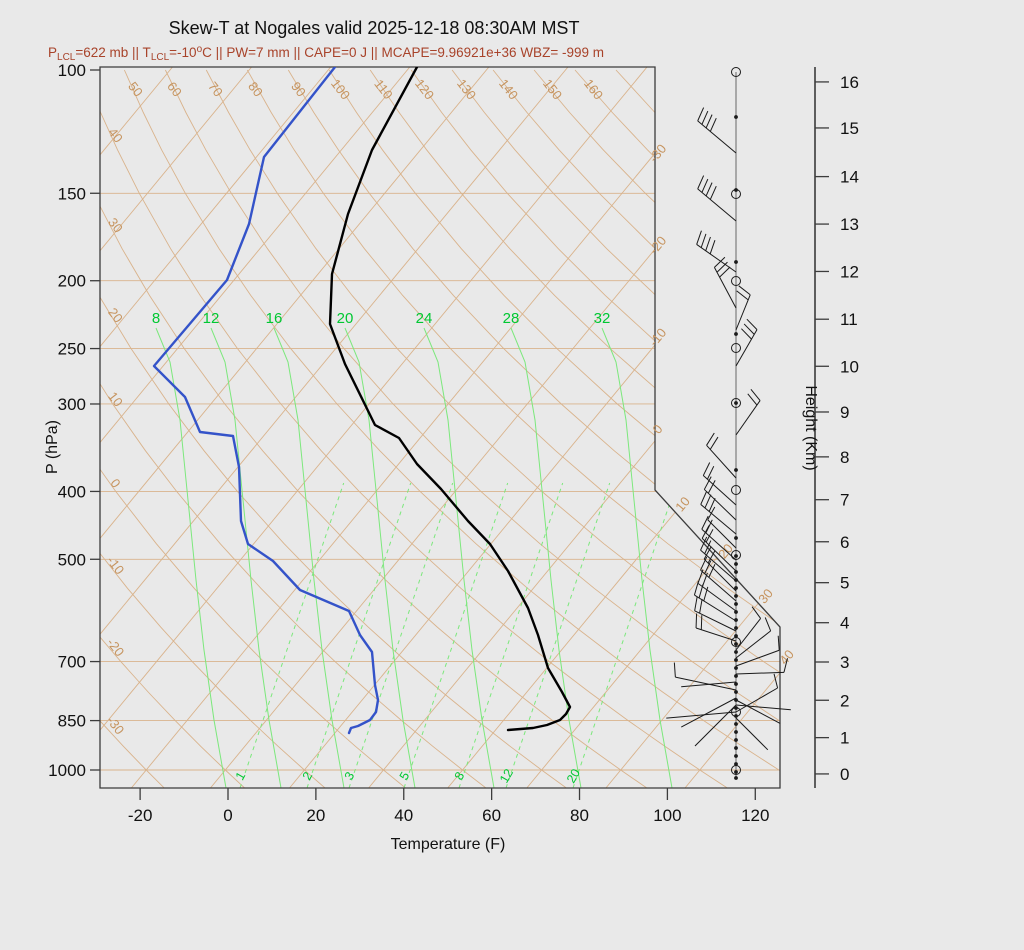  I want to click on dry-adiabat-label: 30, so click(115, 225).